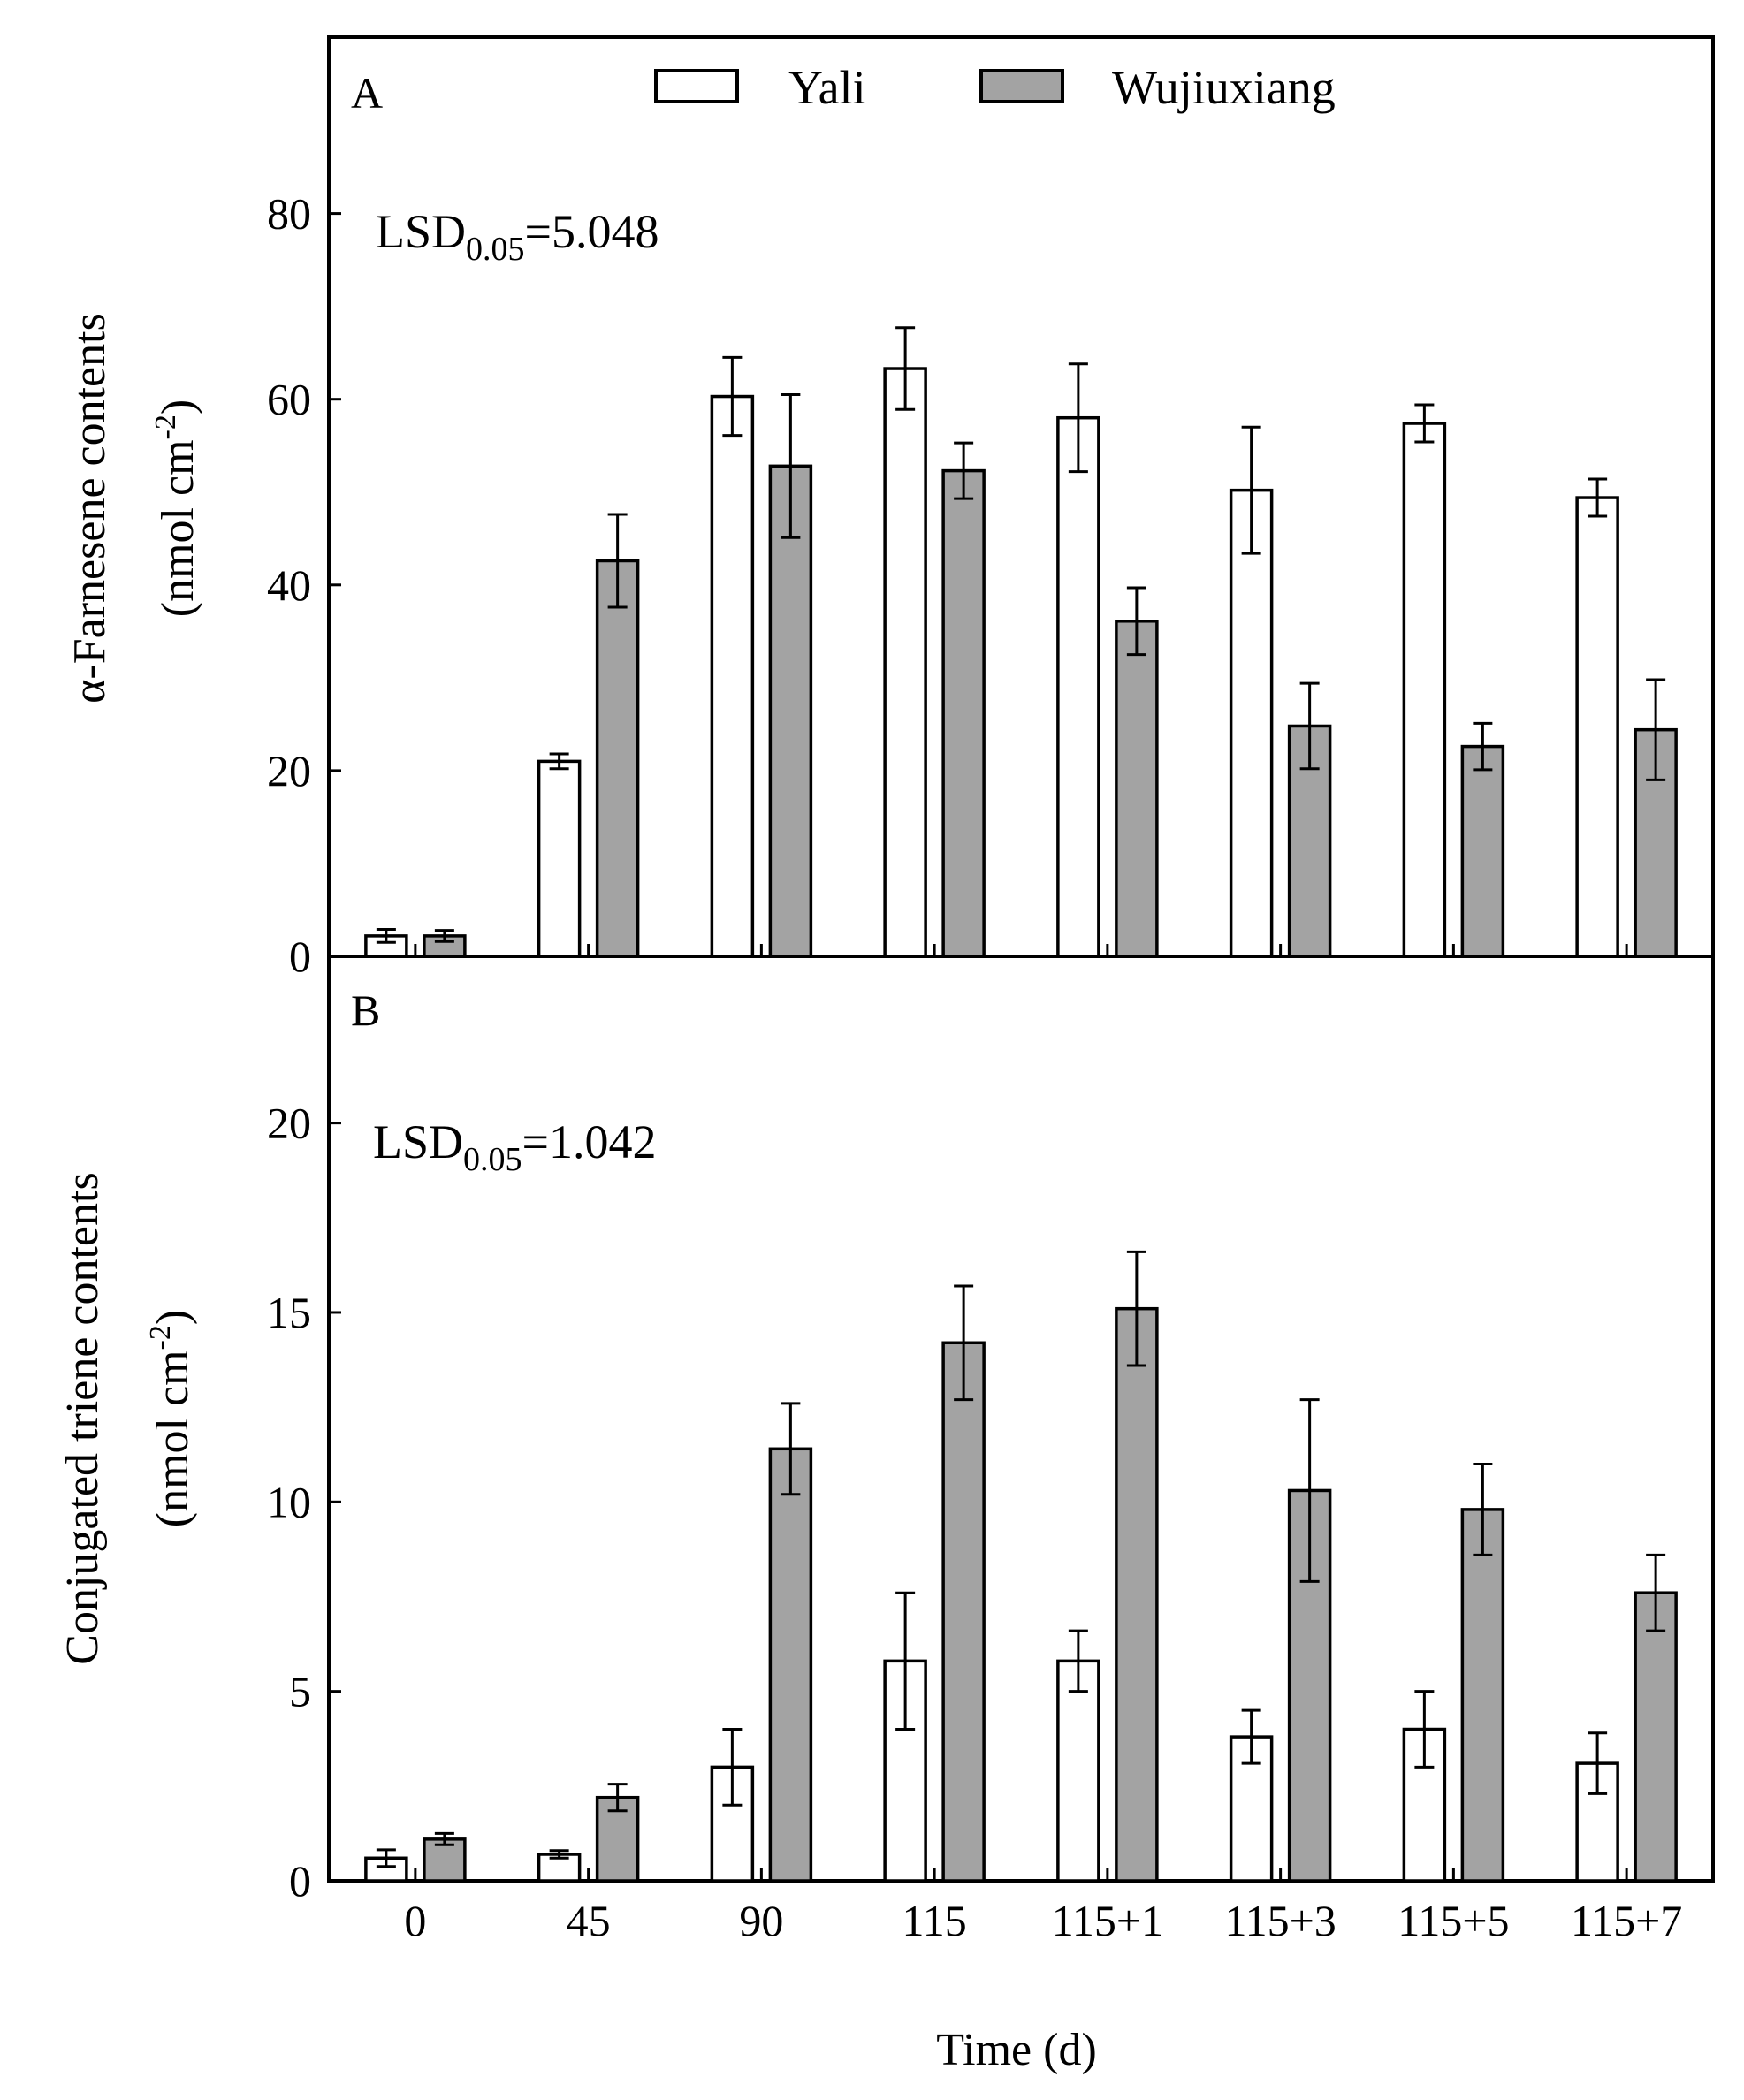 The width and height of the screenshot is (1744, 2100). What do you see at coordinates (1224, 87) in the screenshot?
I see `legend-label-wujiuxiang: Wujiuxiang` at bounding box center [1224, 87].